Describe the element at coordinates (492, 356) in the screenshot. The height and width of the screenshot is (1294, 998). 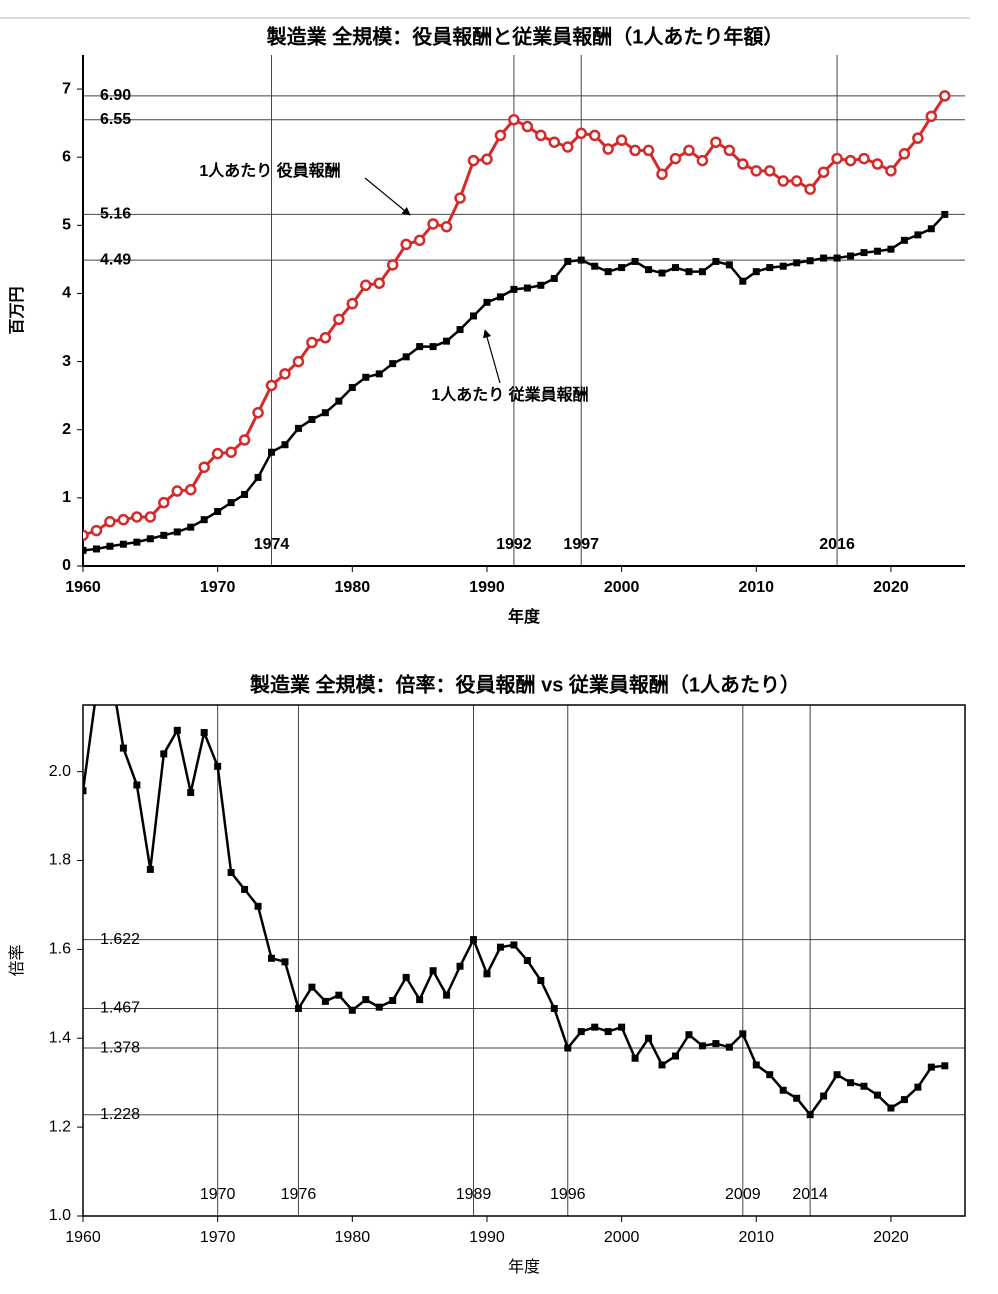
I see `annotation-arrow` at that location.